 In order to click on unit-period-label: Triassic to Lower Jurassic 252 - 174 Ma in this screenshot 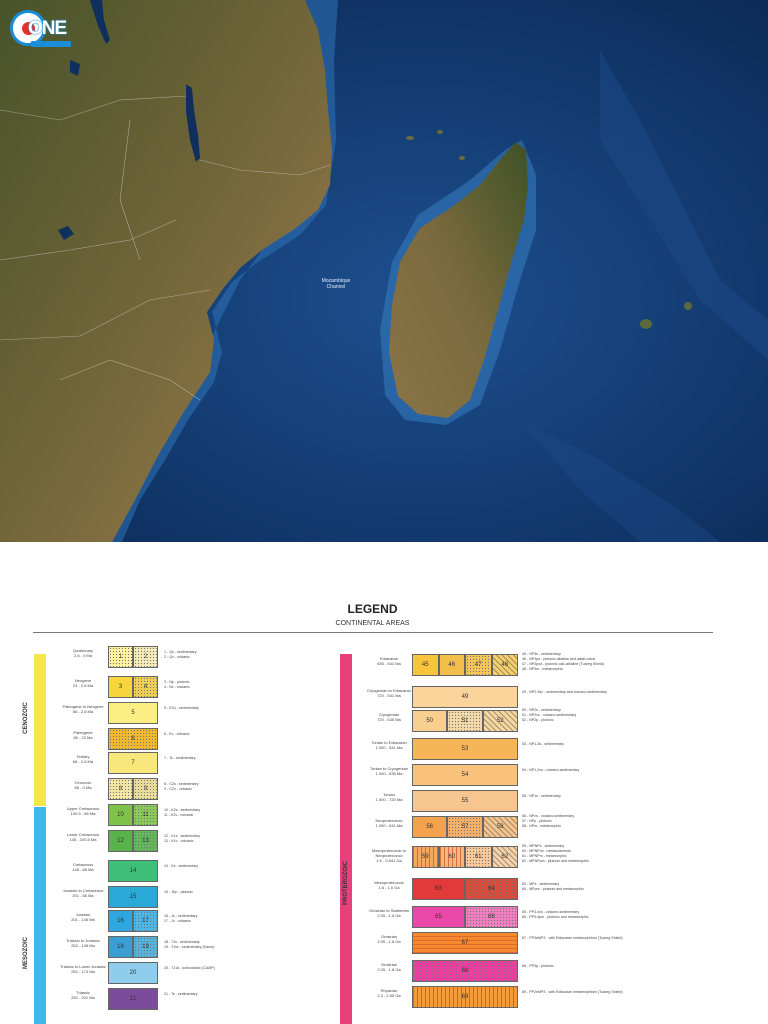, I will do `click(83, 969)`.